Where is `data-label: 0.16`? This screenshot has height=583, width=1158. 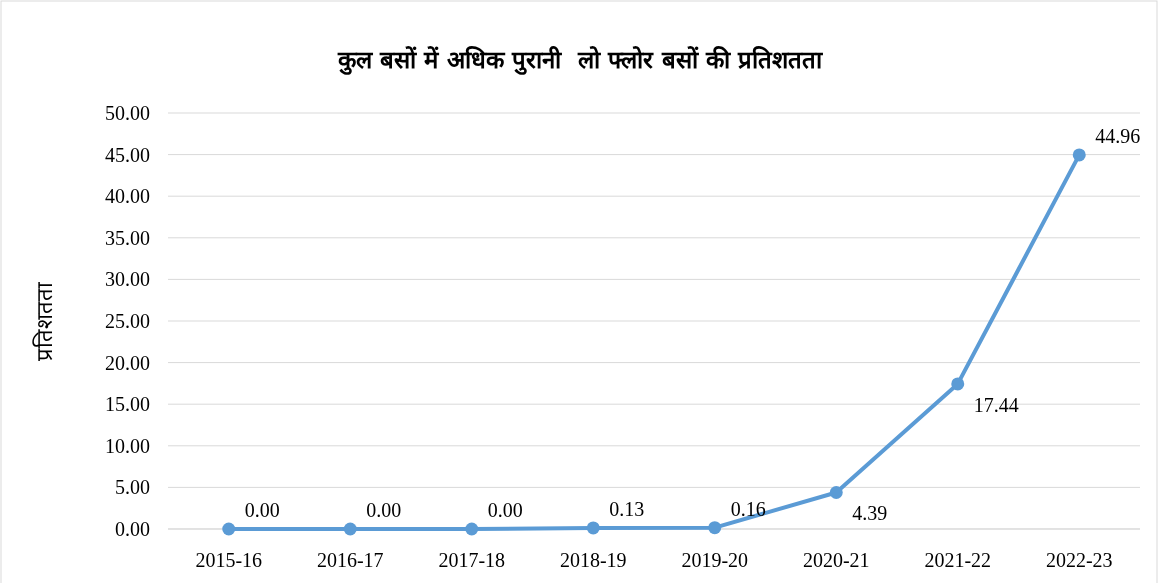 data-label: 0.16 is located at coordinates (748, 508).